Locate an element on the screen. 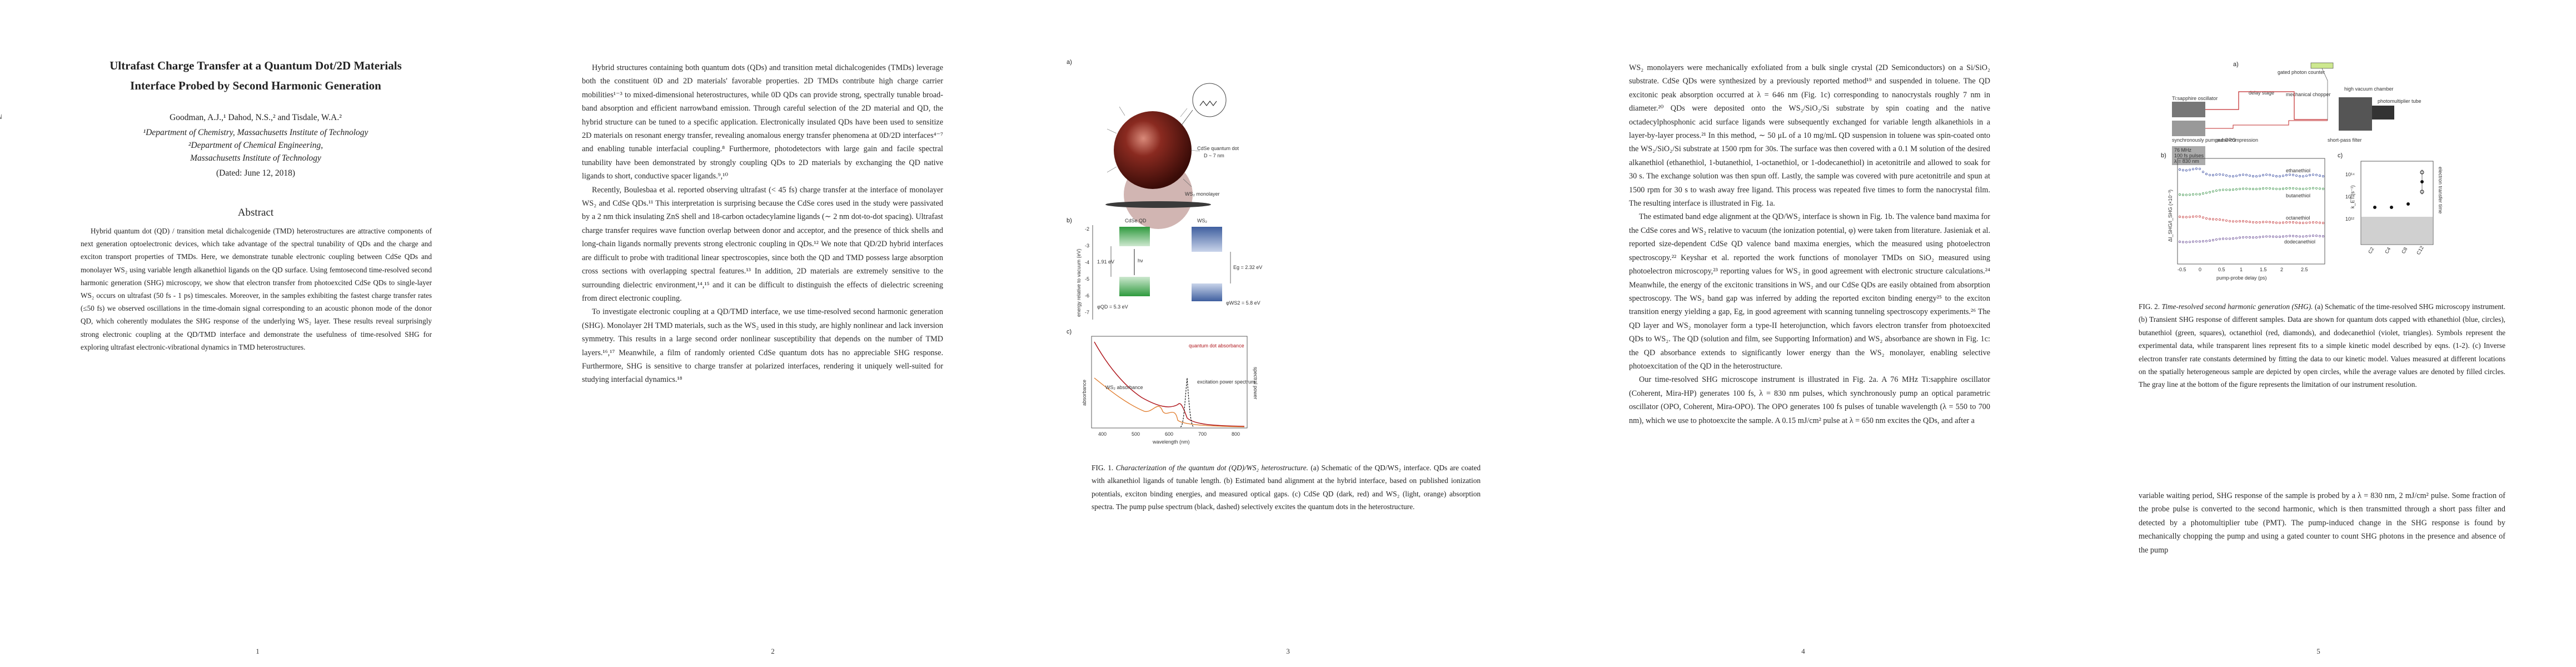 The width and height of the screenshot is (2576, 667). rate-point-c2 is located at coordinates (2374, 207).